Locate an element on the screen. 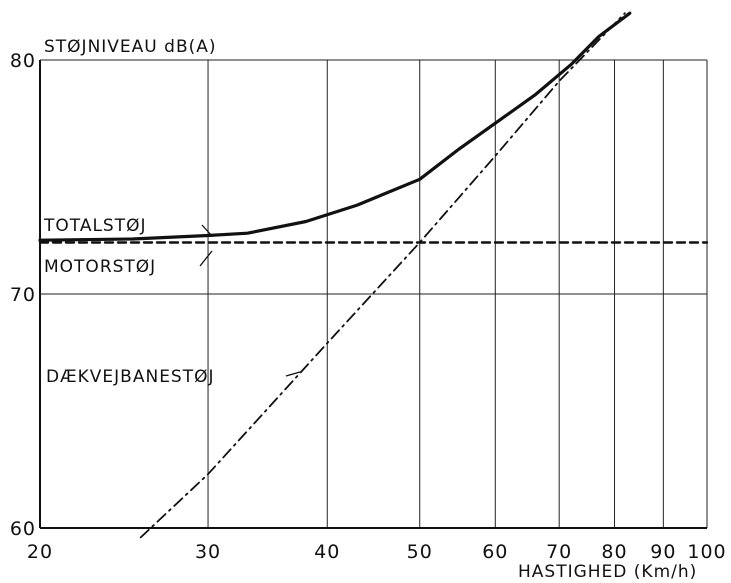  x-tick-label: 90 is located at coordinates (663, 552).